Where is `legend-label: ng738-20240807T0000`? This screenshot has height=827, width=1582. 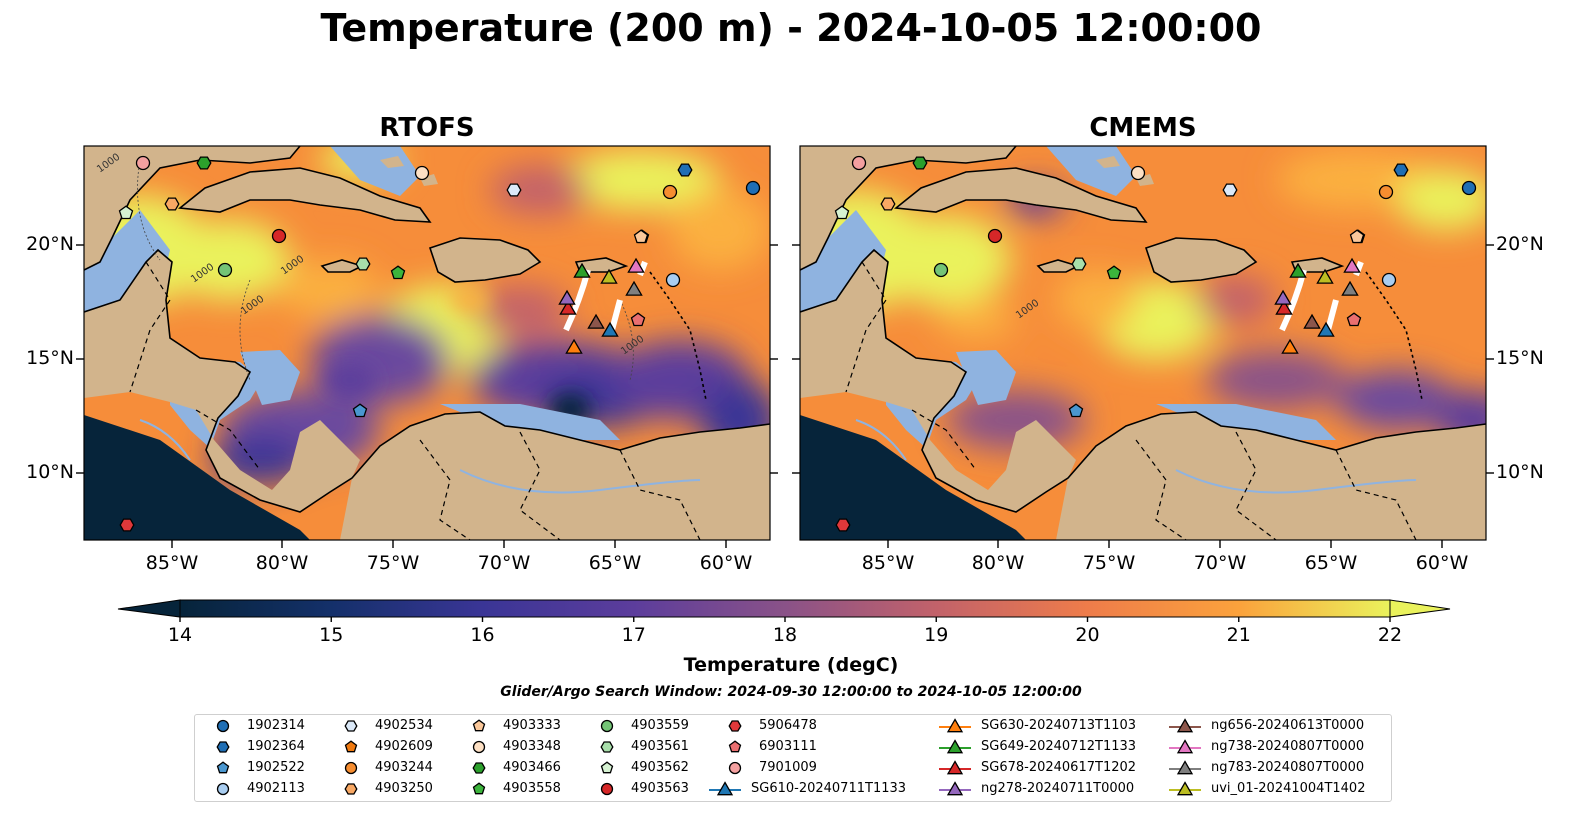 legend-label: ng738-20240807T0000 is located at coordinates (1288, 746).